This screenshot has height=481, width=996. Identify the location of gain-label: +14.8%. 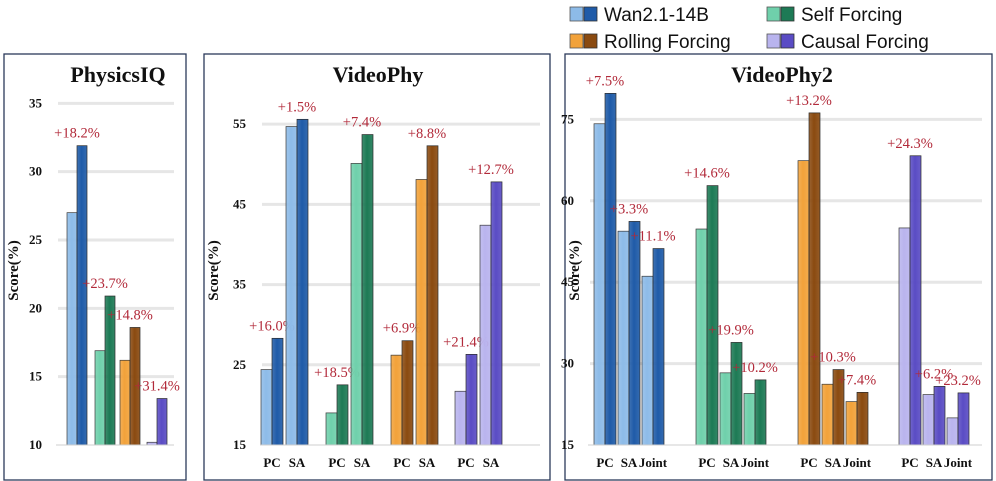
(130, 315).